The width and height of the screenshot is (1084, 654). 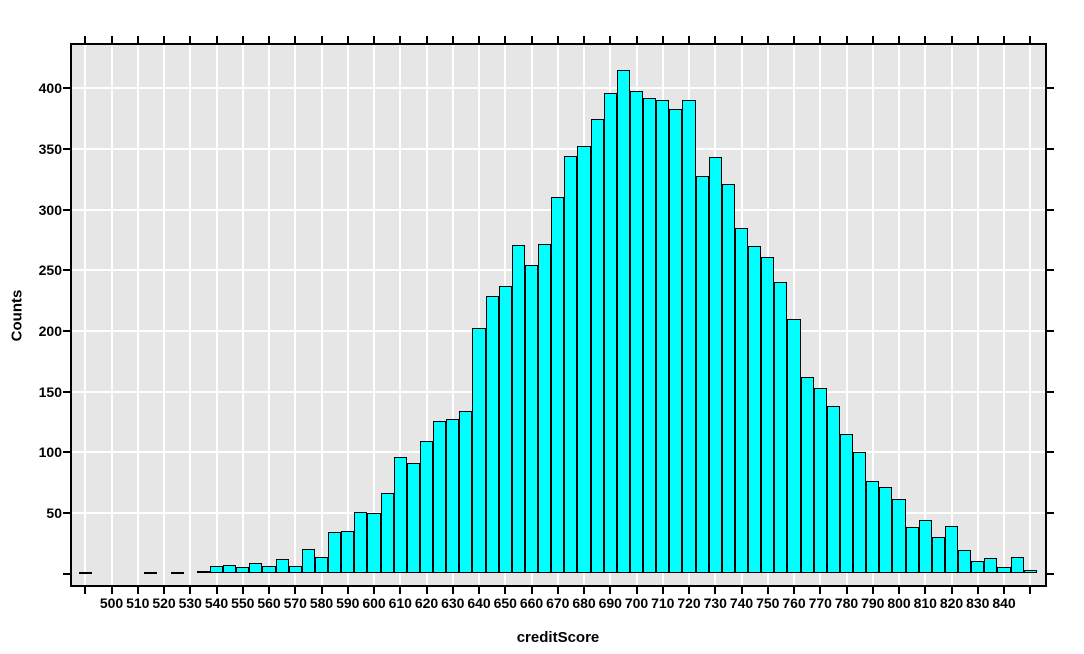 I want to click on y-tick-label: 150, so click(x=50, y=391).